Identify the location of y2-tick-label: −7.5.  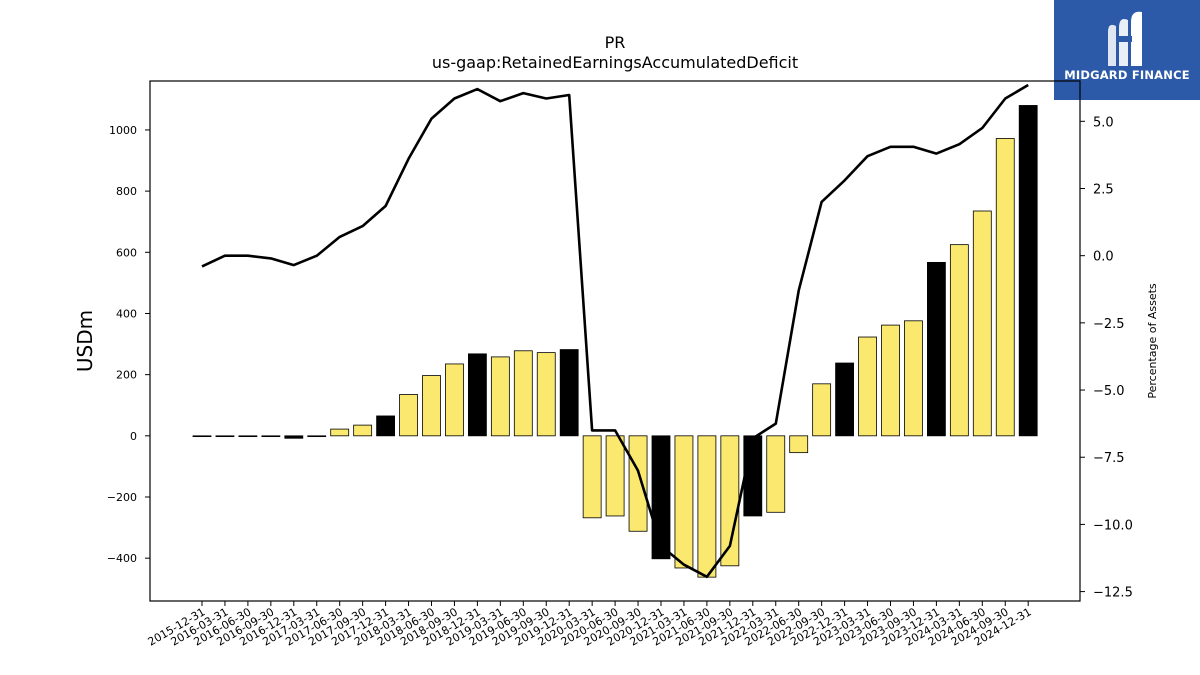
(1109, 458).